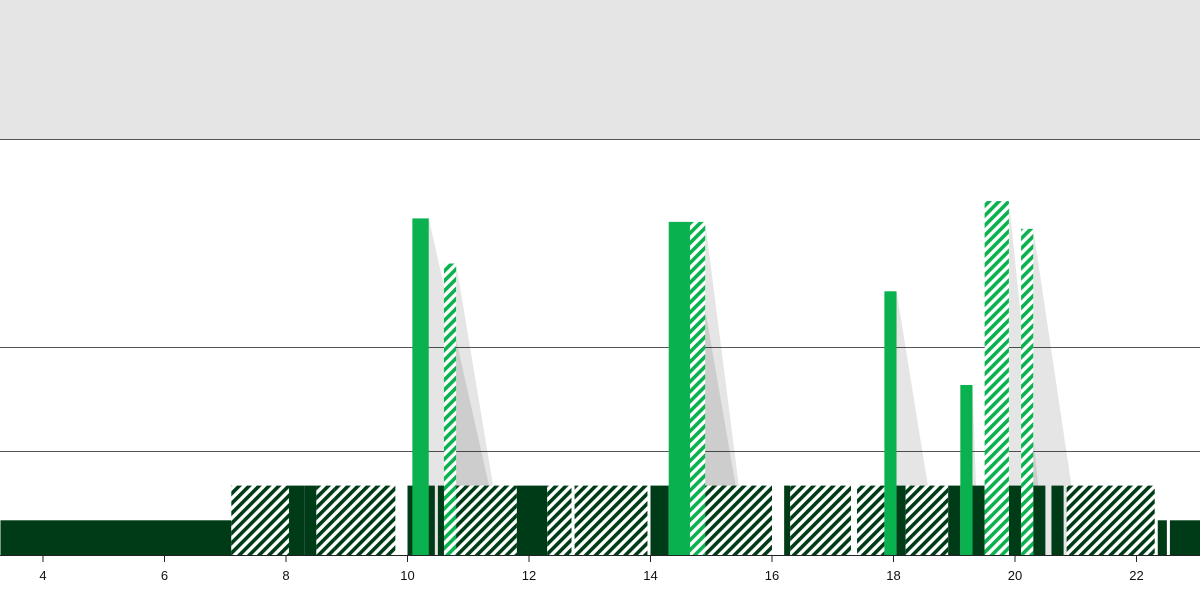 This screenshot has width=1200, height=600. What do you see at coordinates (164, 575) in the screenshot?
I see `x-tick-label-6: 6` at bounding box center [164, 575].